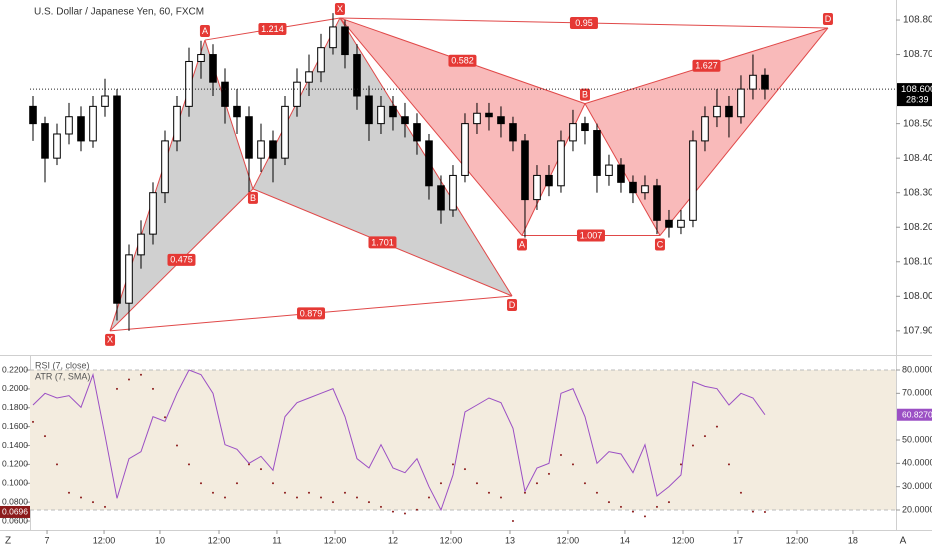 The height and width of the screenshot is (550, 932). What do you see at coordinates (917, 439) in the screenshot?
I see `y2-tick-label: 50.0000` at bounding box center [917, 439].